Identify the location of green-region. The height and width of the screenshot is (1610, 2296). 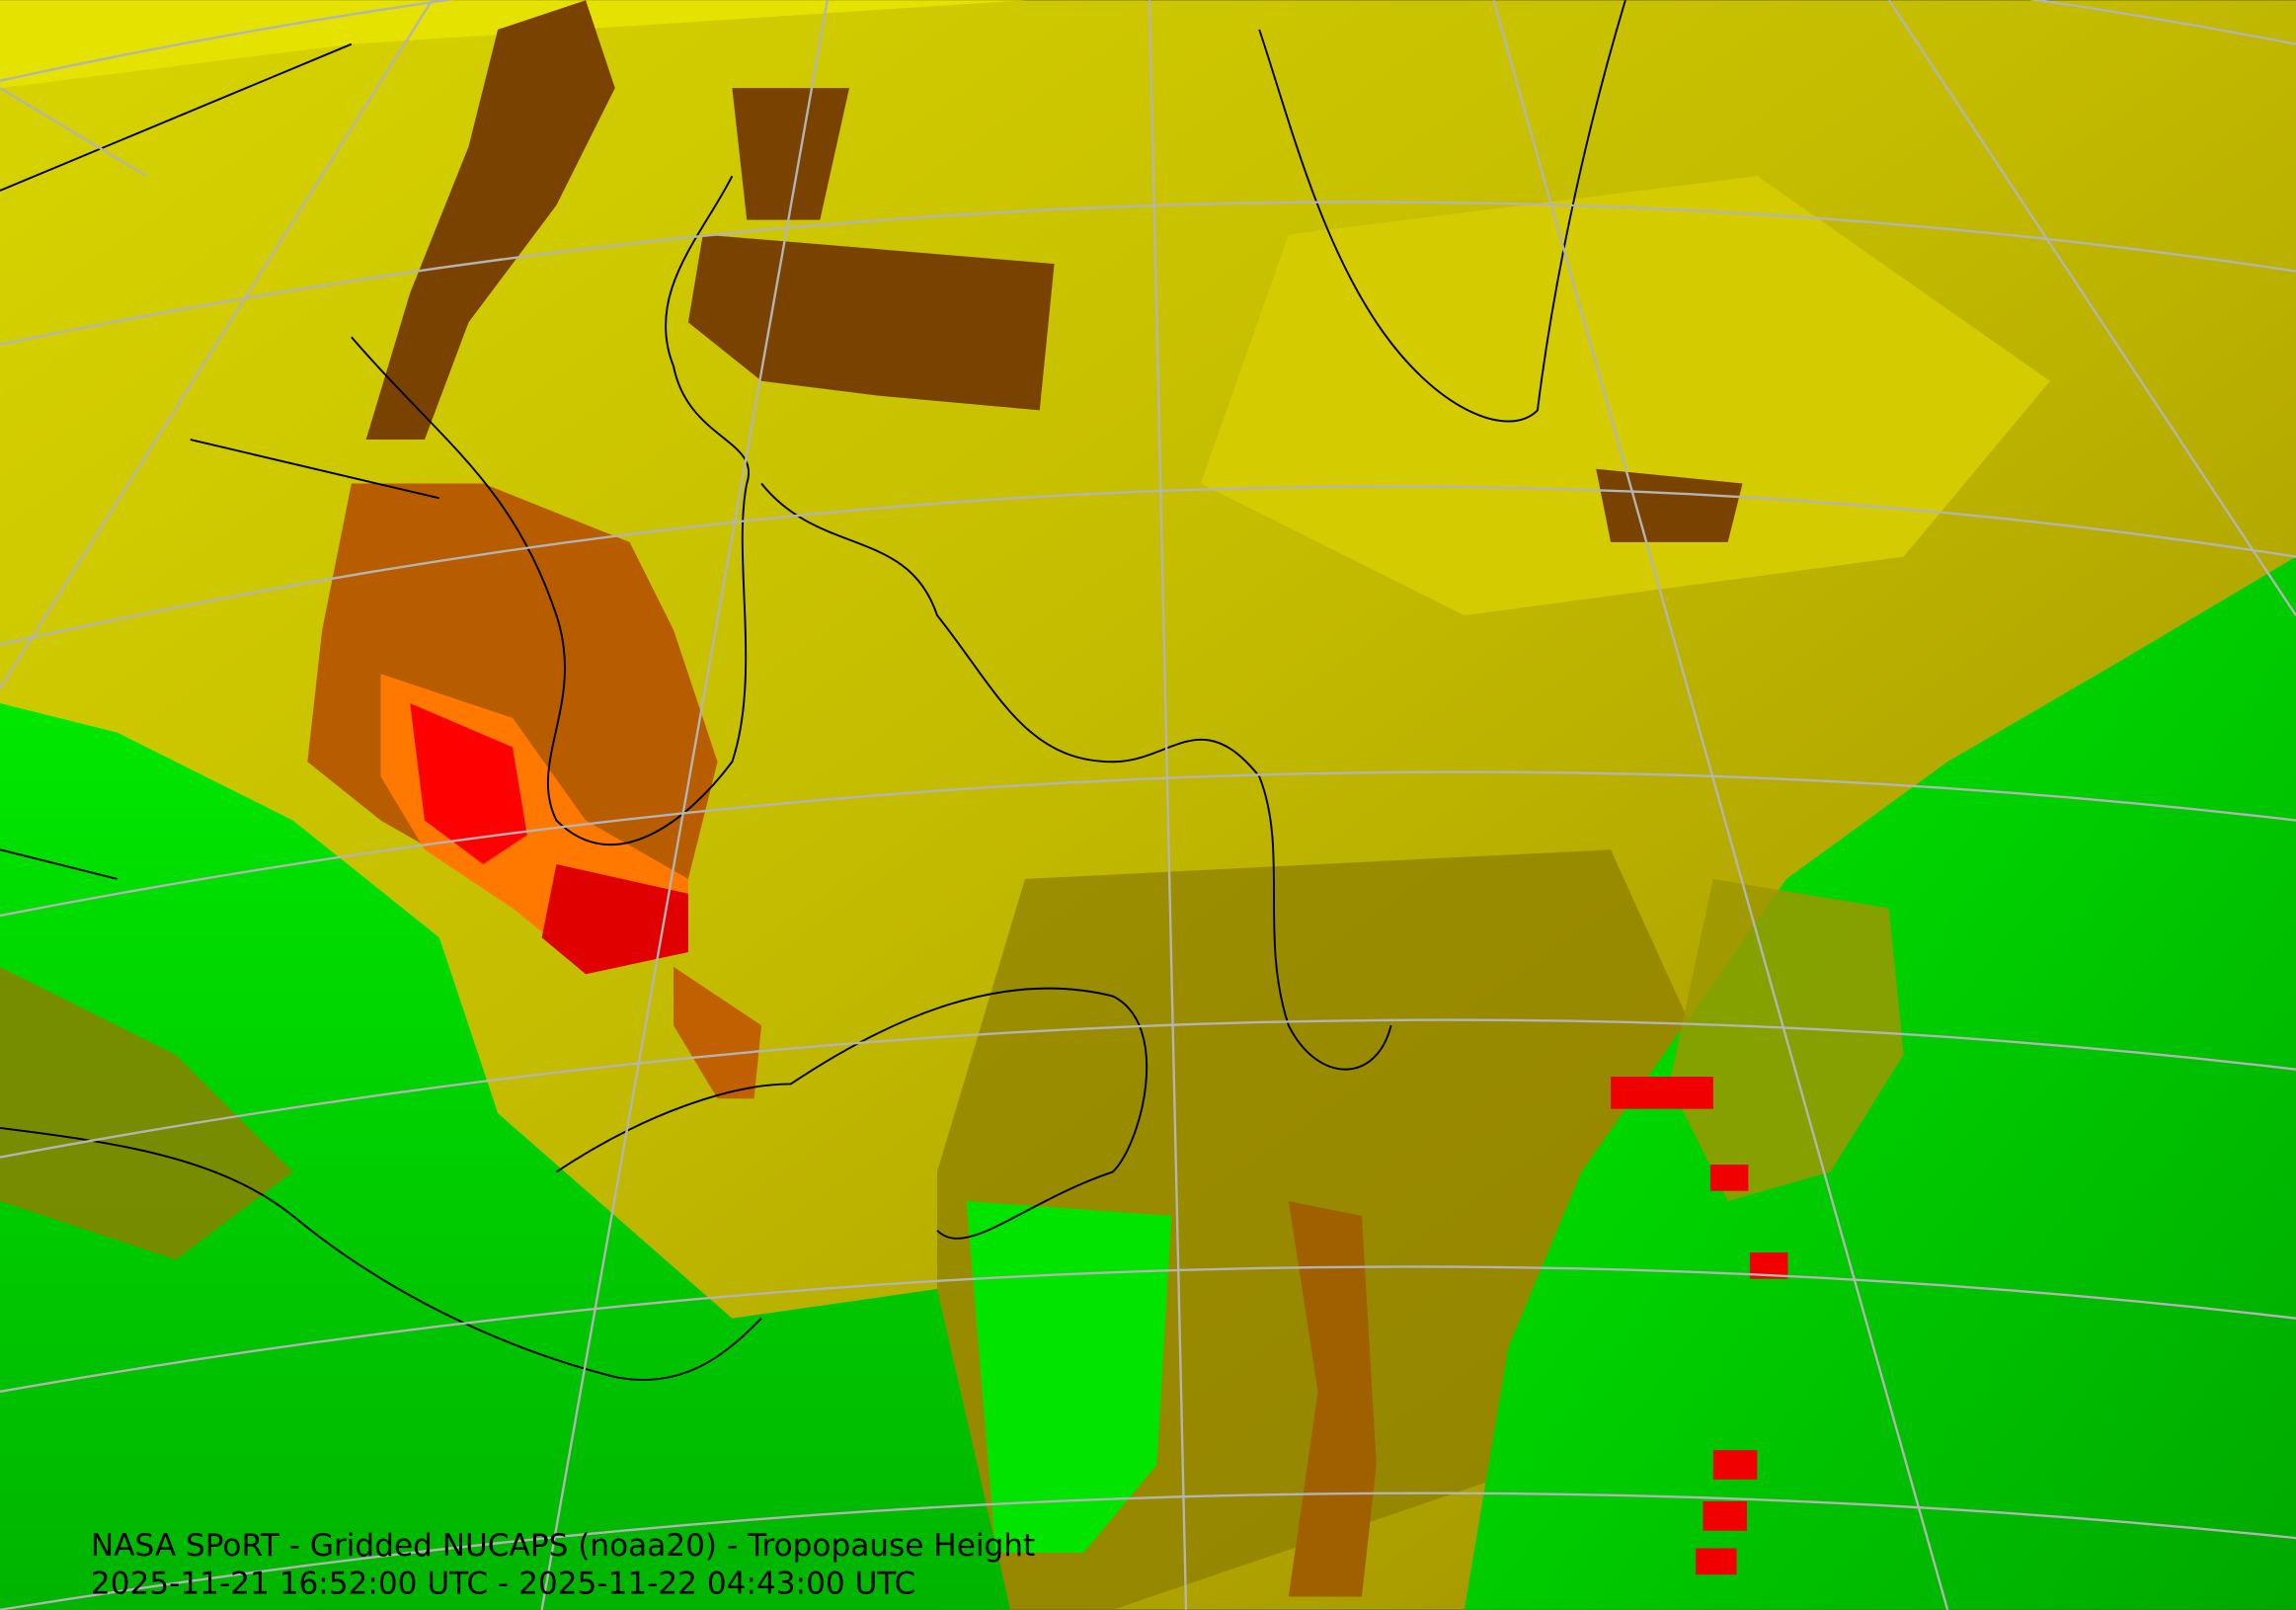
(1069, 1377).